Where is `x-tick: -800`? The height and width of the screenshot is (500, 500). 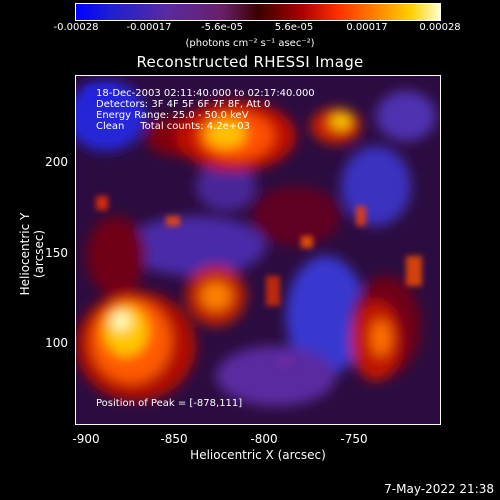 x-tick: -800 is located at coordinates (264, 439).